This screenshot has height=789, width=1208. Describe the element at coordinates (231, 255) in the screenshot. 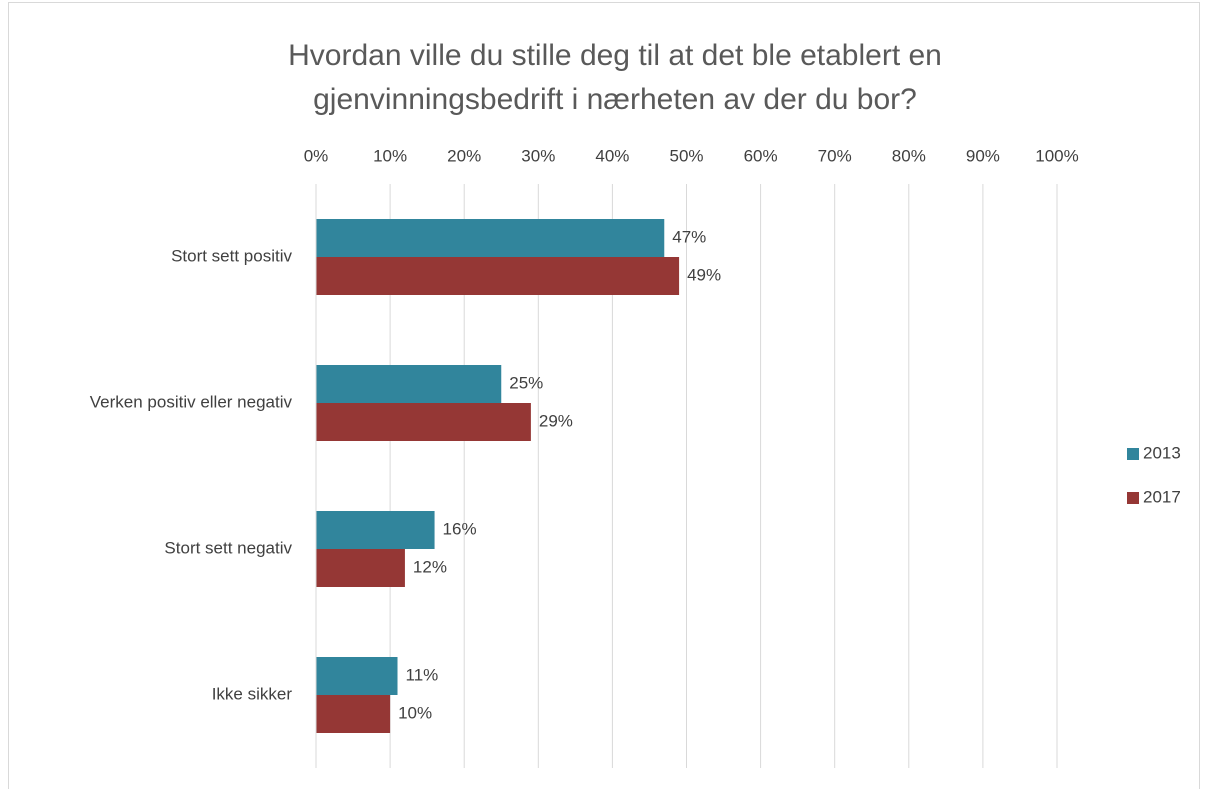

I see `y-tick-label: Stort sett positiv` at that location.